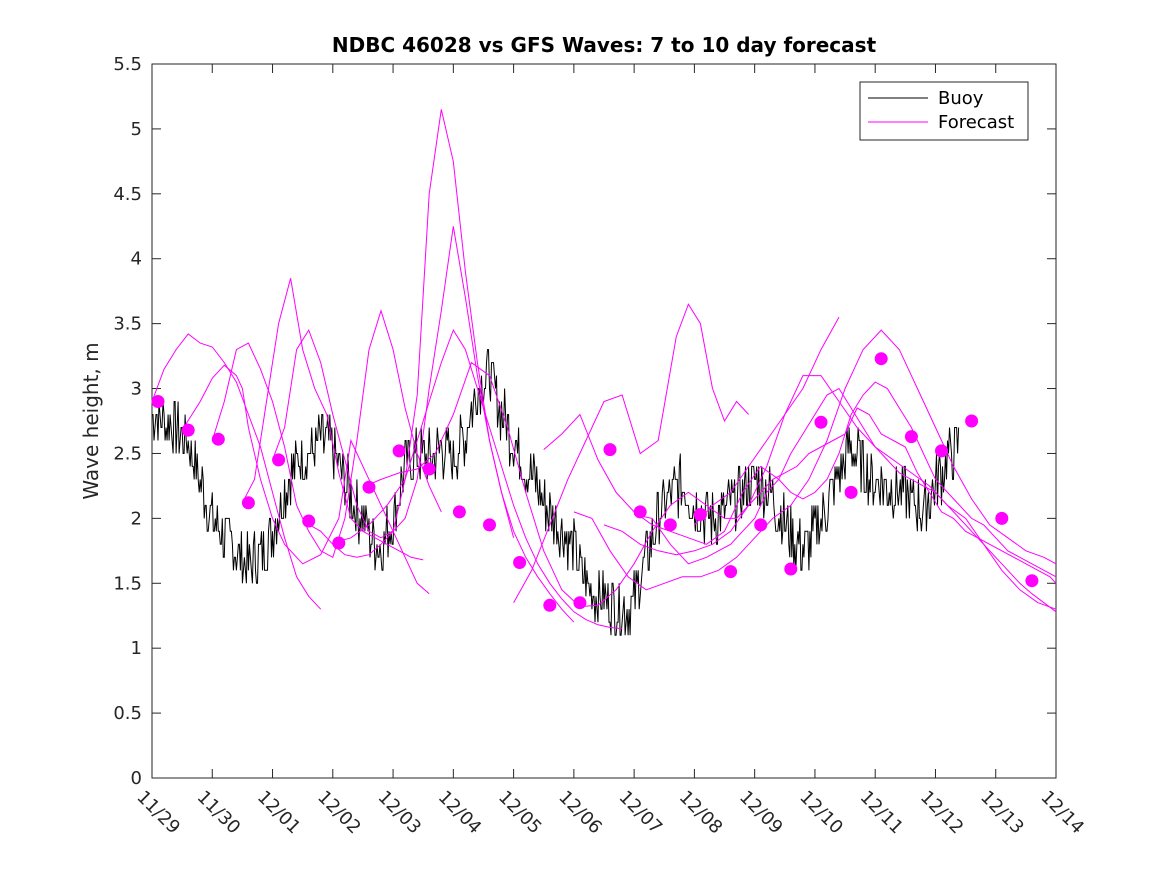  Describe the element at coordinates (136, 518) in the screenshot. I see `y-tick-label: 2` at that location.